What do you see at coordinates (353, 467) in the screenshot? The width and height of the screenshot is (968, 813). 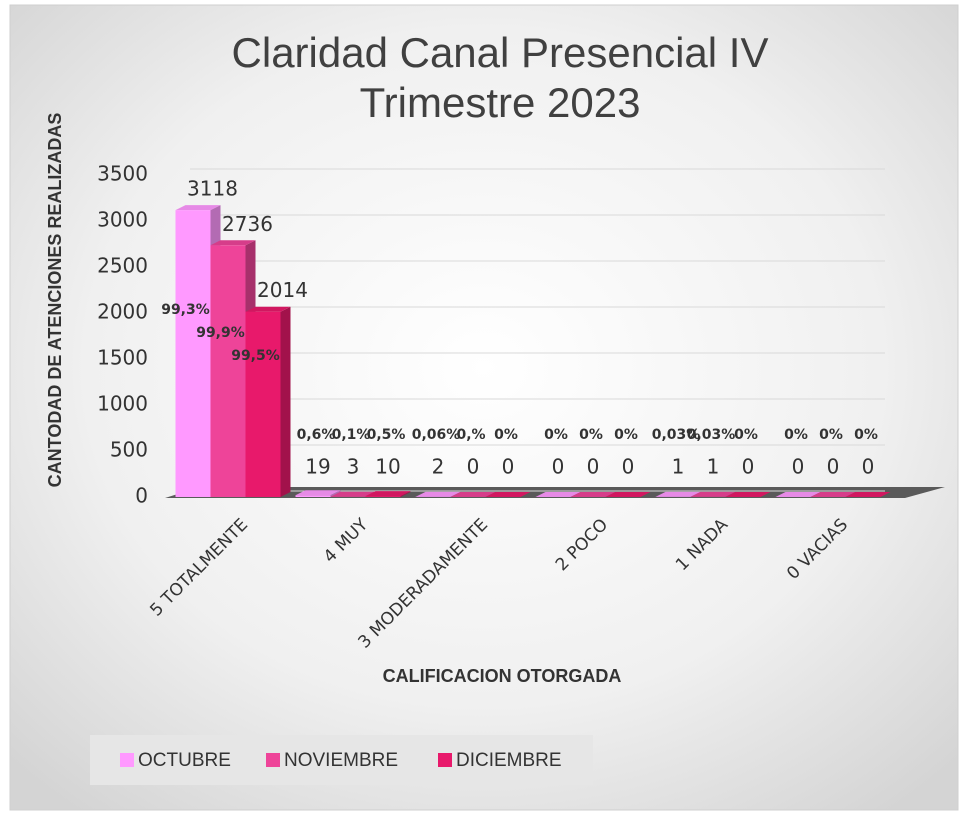 I see `value-label: 3` at bounding box center [353, 467].